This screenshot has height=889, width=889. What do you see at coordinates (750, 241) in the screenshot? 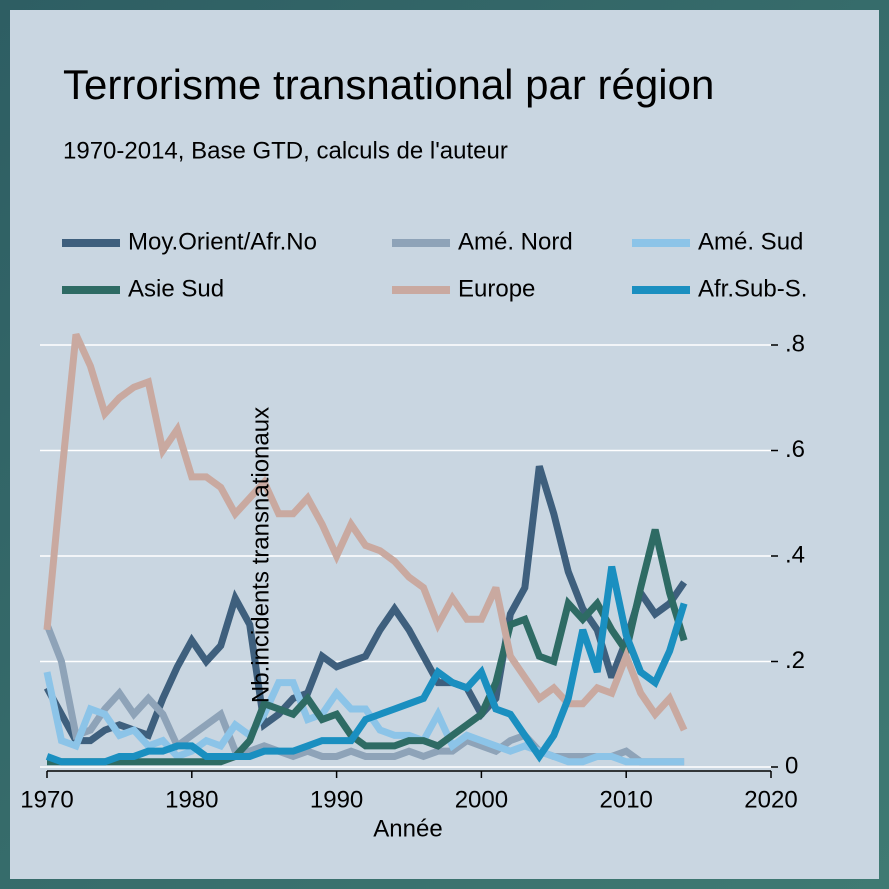
I see `legend-label: Amé. Sud` at bounding box center [750, 241].